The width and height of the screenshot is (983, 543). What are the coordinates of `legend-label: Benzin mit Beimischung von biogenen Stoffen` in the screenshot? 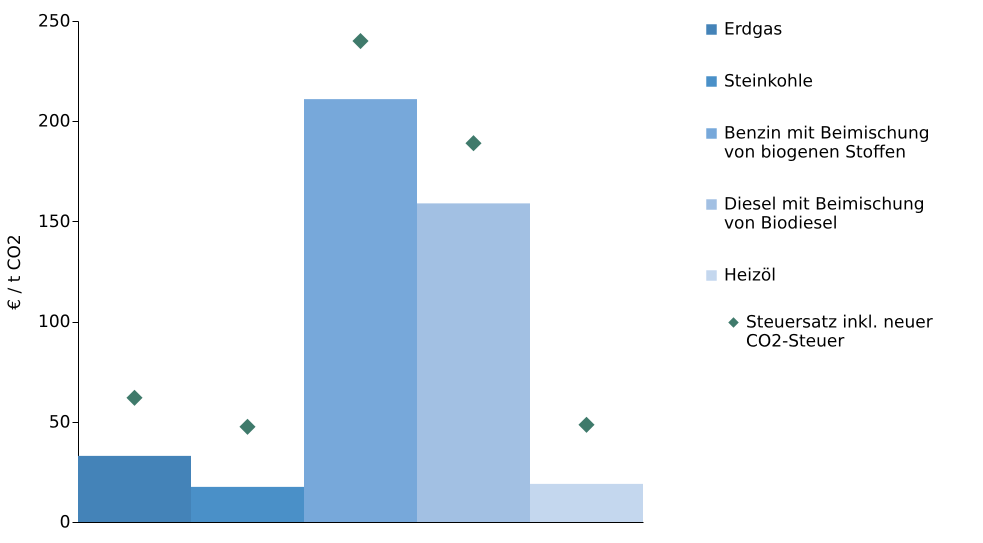 It's located at (827, 143).